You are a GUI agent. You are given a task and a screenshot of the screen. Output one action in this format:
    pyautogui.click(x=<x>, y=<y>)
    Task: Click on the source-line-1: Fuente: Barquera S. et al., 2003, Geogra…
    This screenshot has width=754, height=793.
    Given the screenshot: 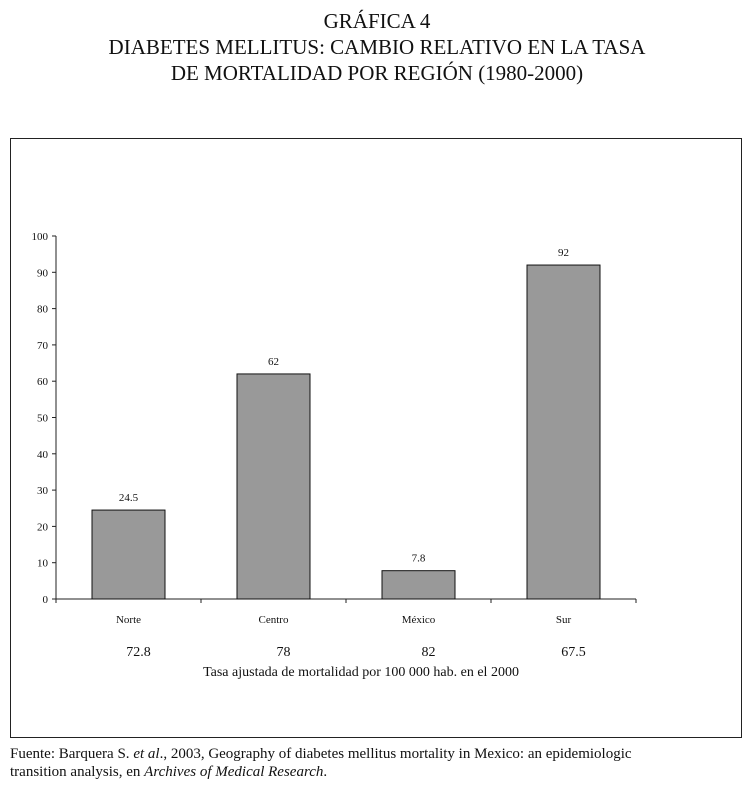 What is the action you would take?
    pyautogui.click(x=380, y=754)
    